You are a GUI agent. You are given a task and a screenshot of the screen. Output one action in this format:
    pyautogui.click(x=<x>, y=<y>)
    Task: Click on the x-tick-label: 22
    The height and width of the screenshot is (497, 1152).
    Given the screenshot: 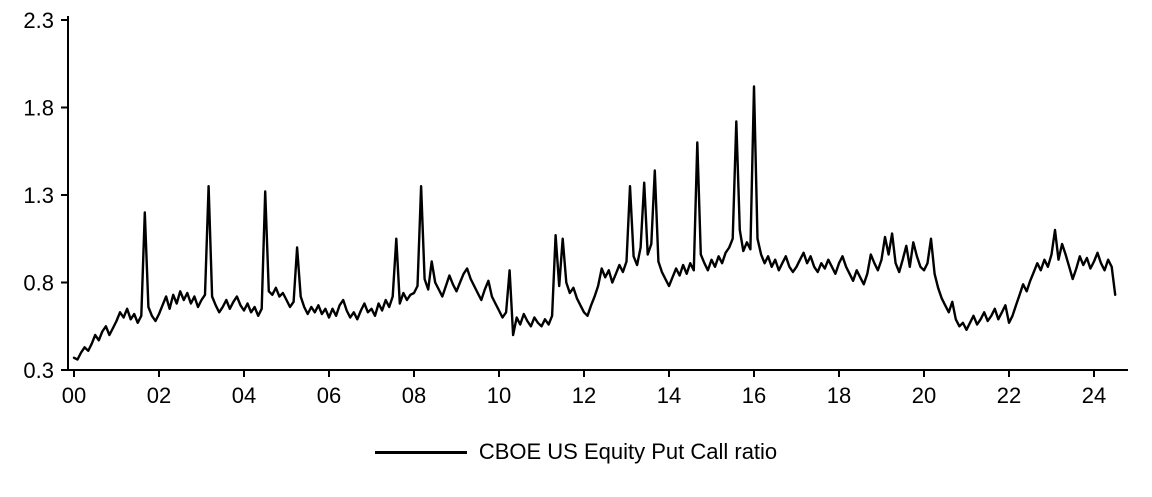 What is the action you would take?
    pyautogui.click(x=1009, y=395)
    